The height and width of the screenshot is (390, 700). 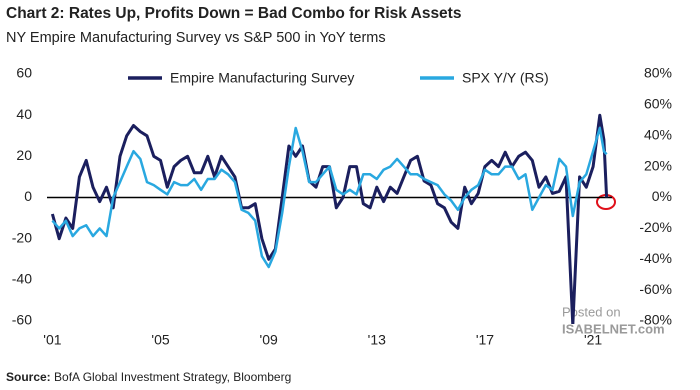 I want to click on y2-tick-label: 80%, so click(x=658, y=73).